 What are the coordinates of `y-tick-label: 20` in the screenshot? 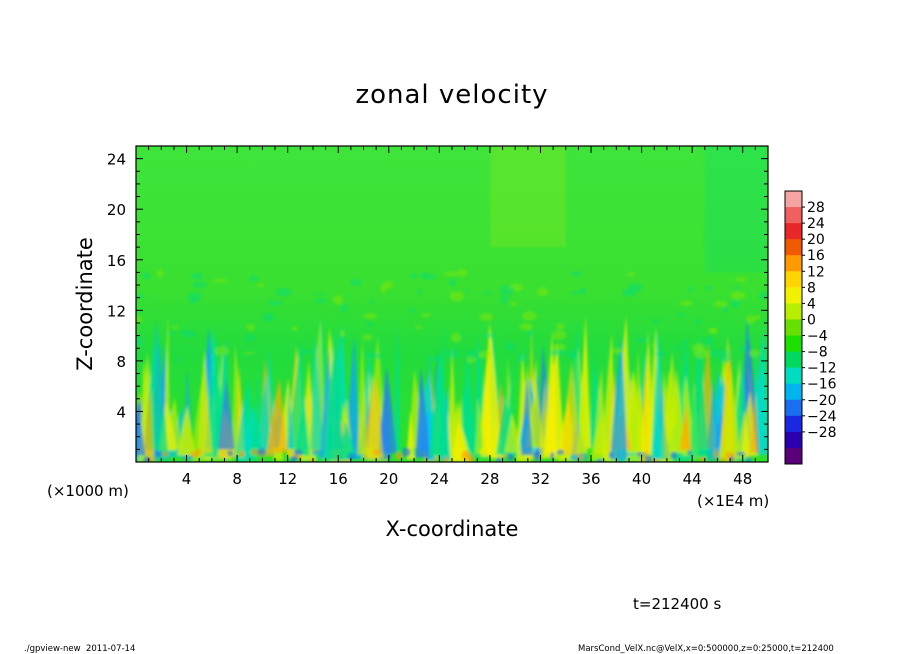 It's located at (116, 210).